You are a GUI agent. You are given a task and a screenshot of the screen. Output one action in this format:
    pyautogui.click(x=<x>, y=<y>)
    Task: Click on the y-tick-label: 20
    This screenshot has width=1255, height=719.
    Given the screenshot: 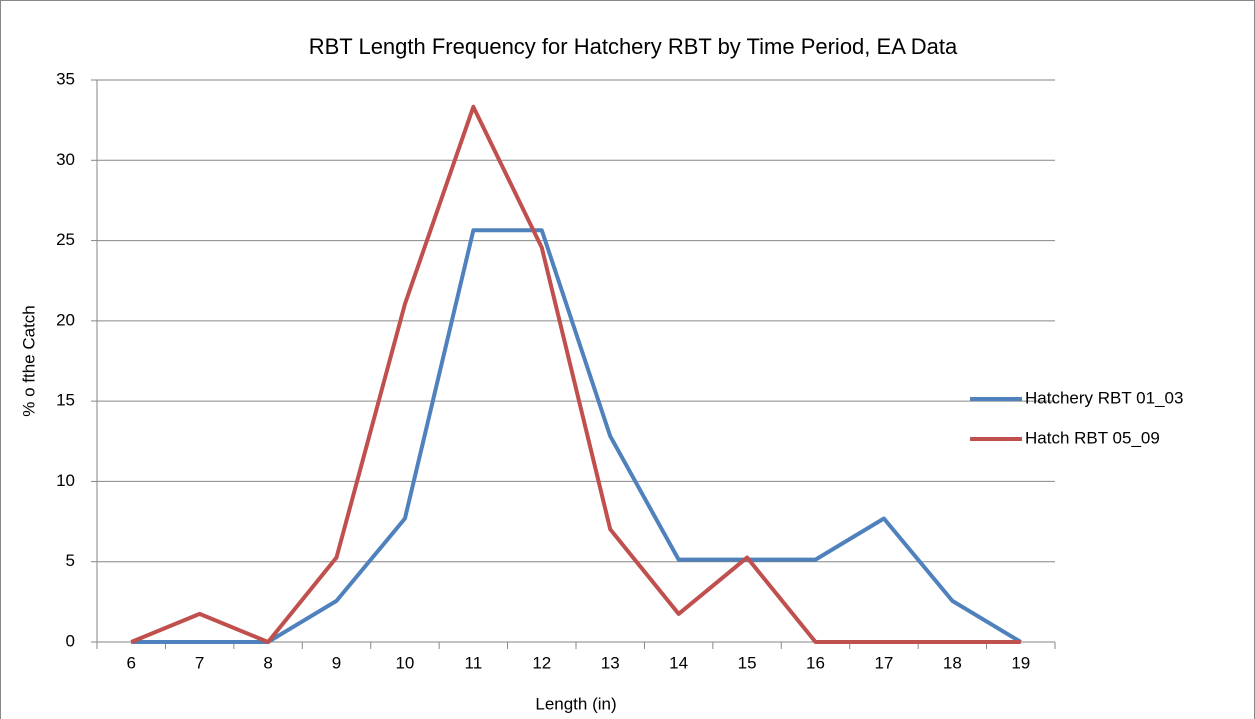 What is the action you would take?
    pyautogui.click(x=65, y=319)
    